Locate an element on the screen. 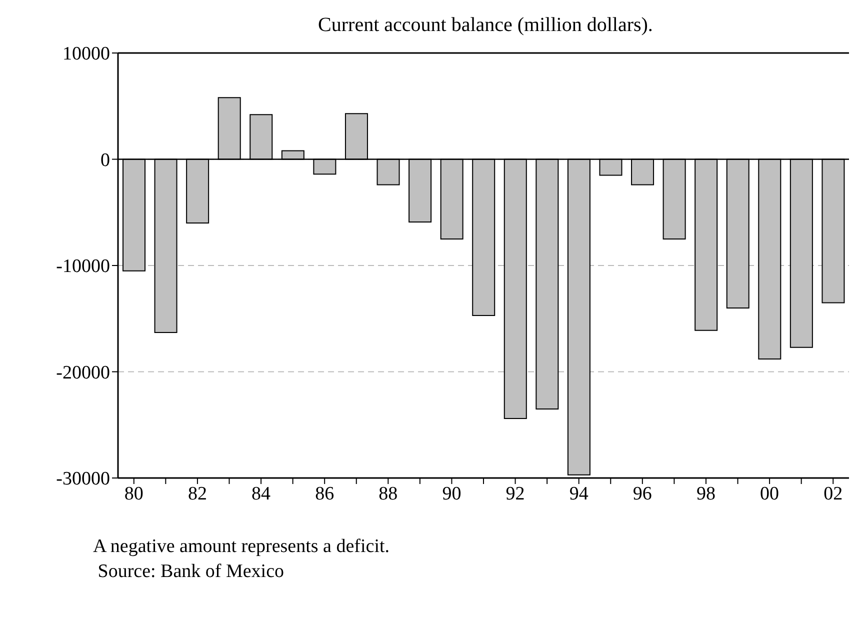 This screenshot has height=617, width=851. x-tick-label: 90 is located at coordinates (452, 493).